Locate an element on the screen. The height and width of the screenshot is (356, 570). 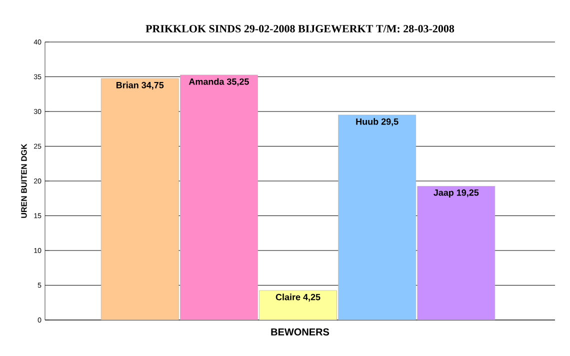
x-axis-title: BEWONERS is located at coordinates (300, 332).